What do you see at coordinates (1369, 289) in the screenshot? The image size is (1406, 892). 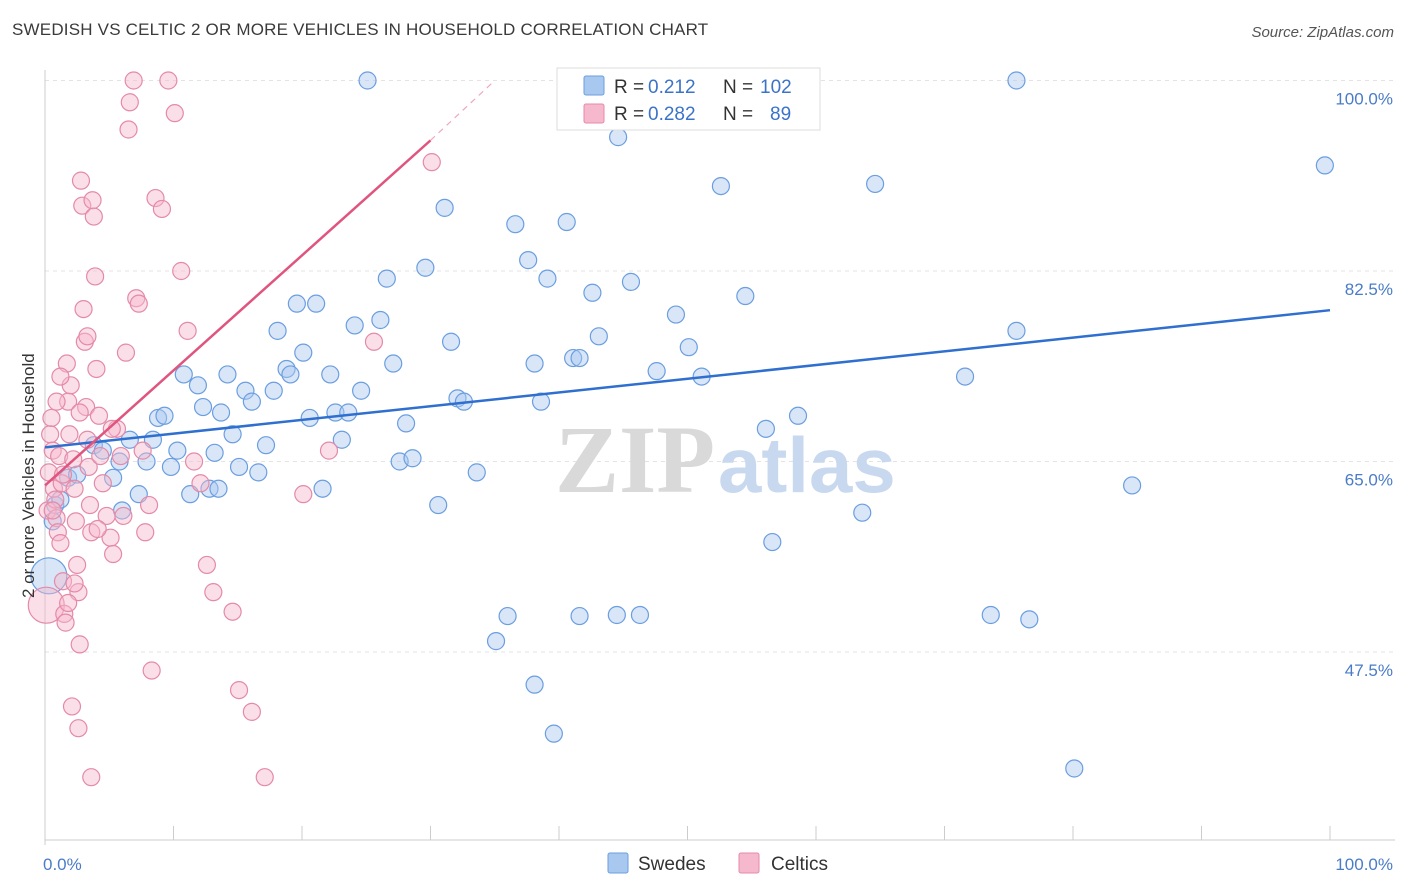 I see `y-tick-label: 82.5%` at bounding box center [1369, 289].